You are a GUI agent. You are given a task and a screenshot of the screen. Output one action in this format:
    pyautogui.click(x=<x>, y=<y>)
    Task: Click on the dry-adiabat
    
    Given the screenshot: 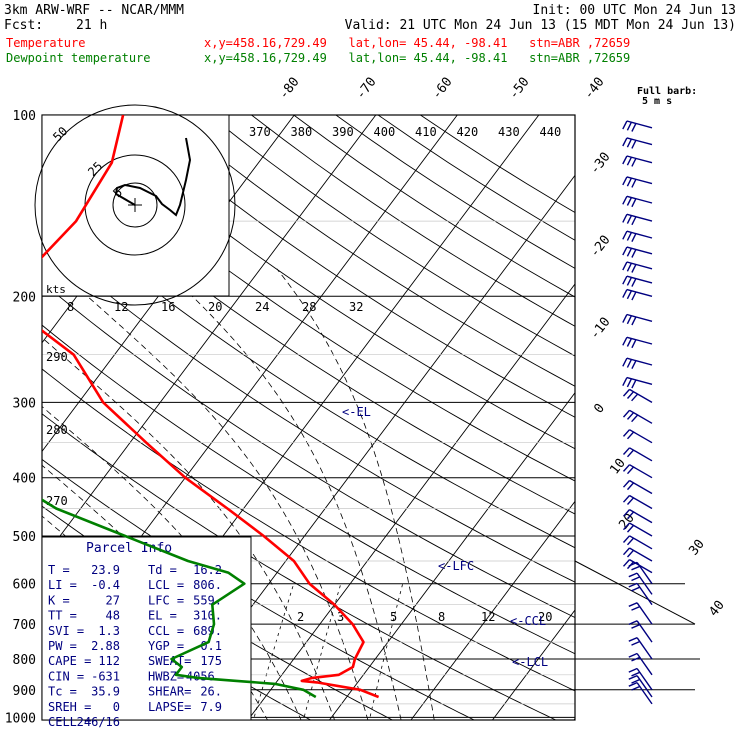 What is the action you would take?
    pyautogui.click(x=455, y=192)
    